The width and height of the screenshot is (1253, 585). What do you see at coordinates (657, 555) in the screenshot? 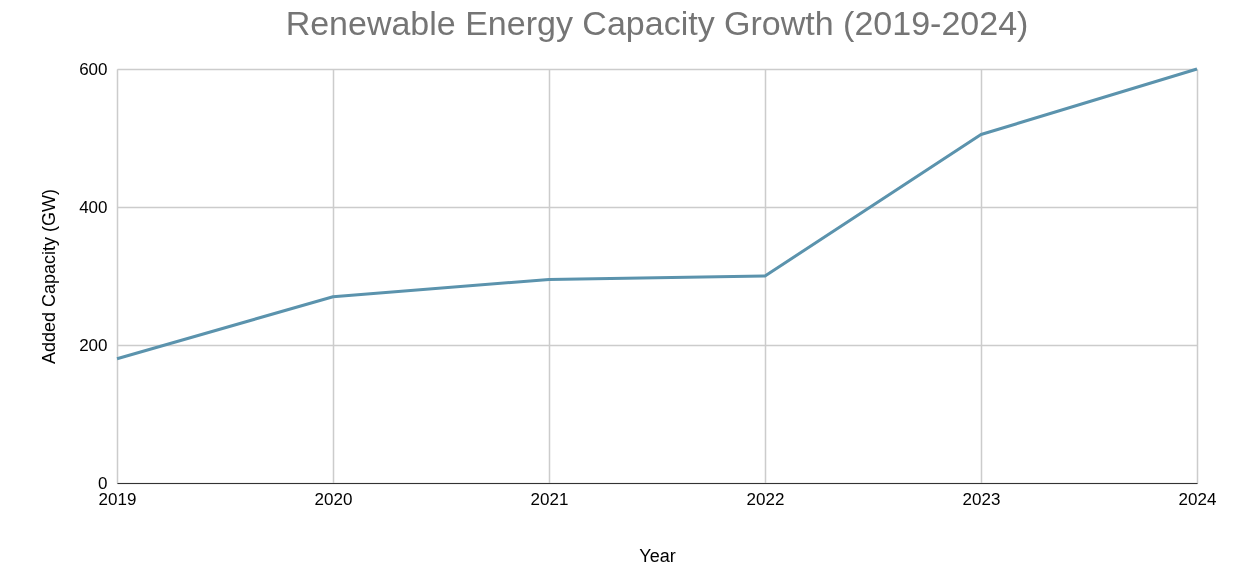
I see `x-axis-title: Year` at bounding box center [657, 555].